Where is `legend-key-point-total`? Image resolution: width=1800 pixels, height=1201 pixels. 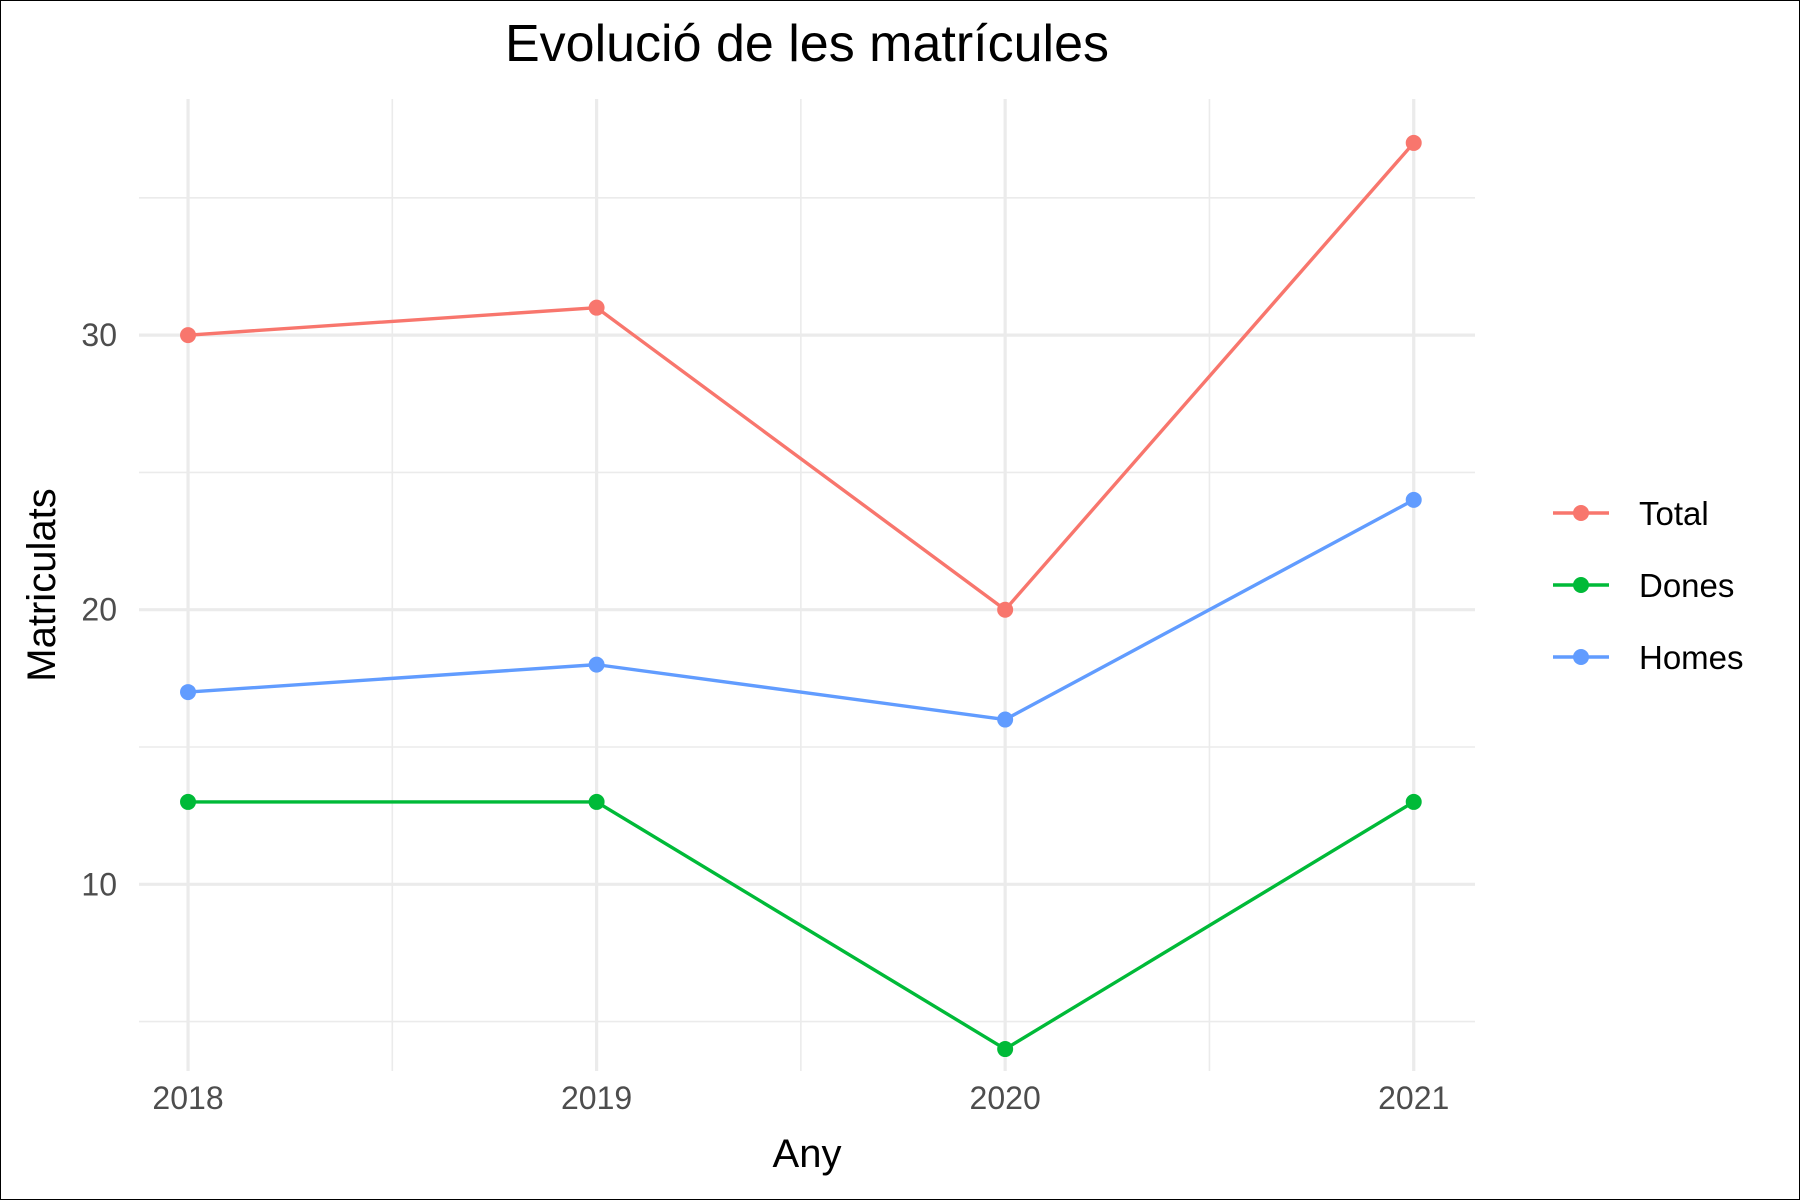 legend-key-point-total is located at coordinates (1581, 513).